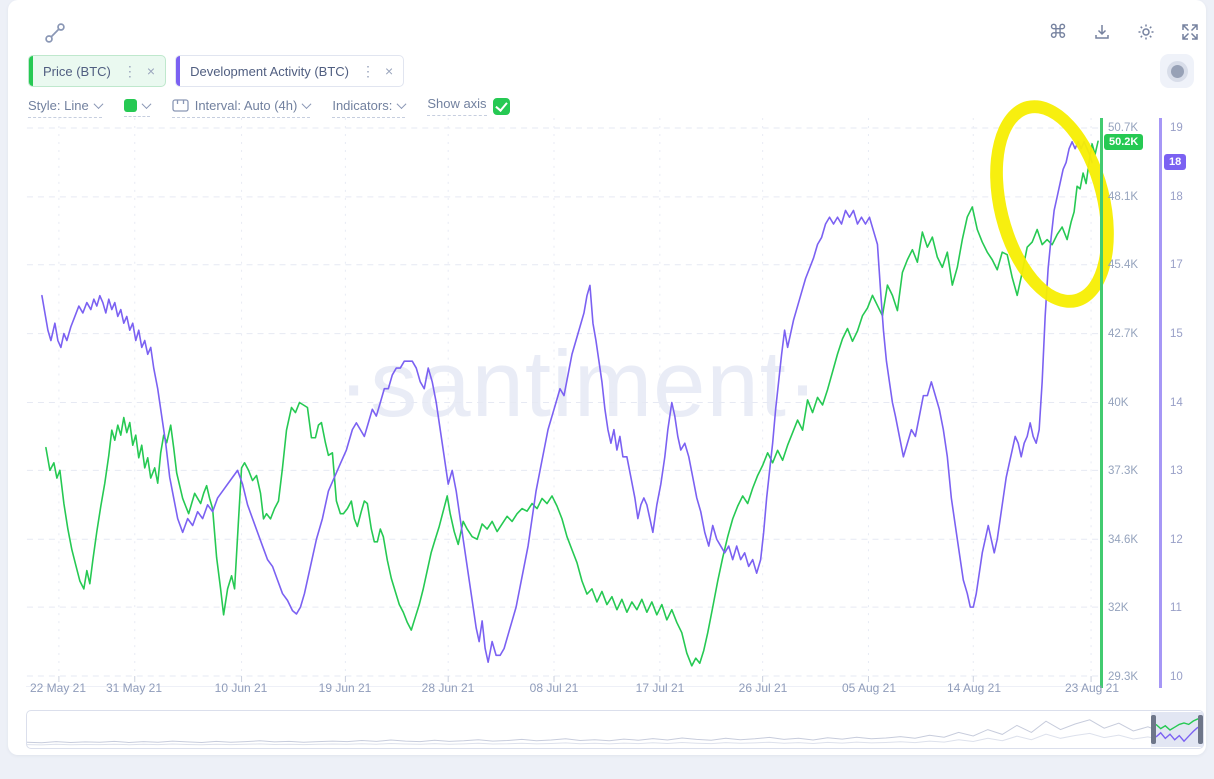 The height and width of the screenshot is (779, 1214). Describe the element at coordinates (1176, 677) in the screenshot. I see `y-axis-label-dev: 10` at that location.